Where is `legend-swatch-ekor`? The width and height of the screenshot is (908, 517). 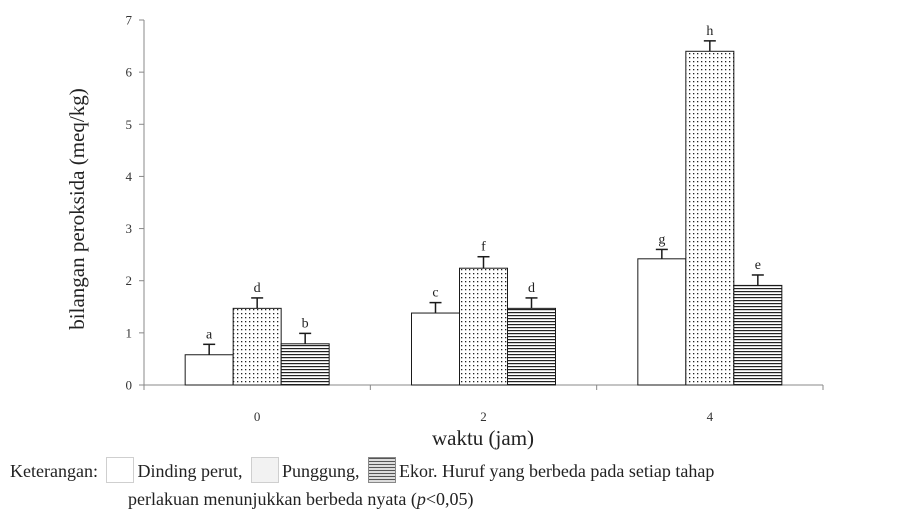
legend-swatch-ekor is located at coordinates (381, 470).